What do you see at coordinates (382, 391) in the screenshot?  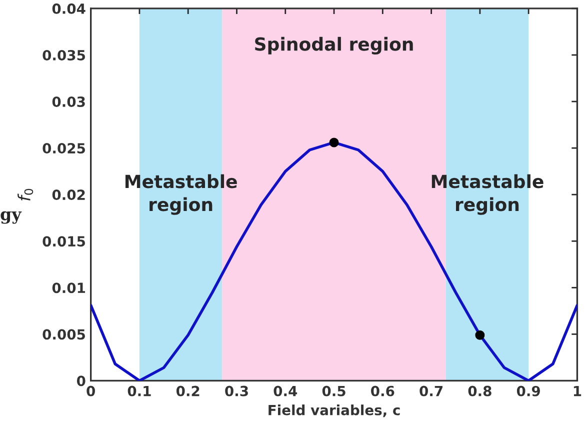 I see `x-tick-label: 0.6` at bounding box center [382, 391].